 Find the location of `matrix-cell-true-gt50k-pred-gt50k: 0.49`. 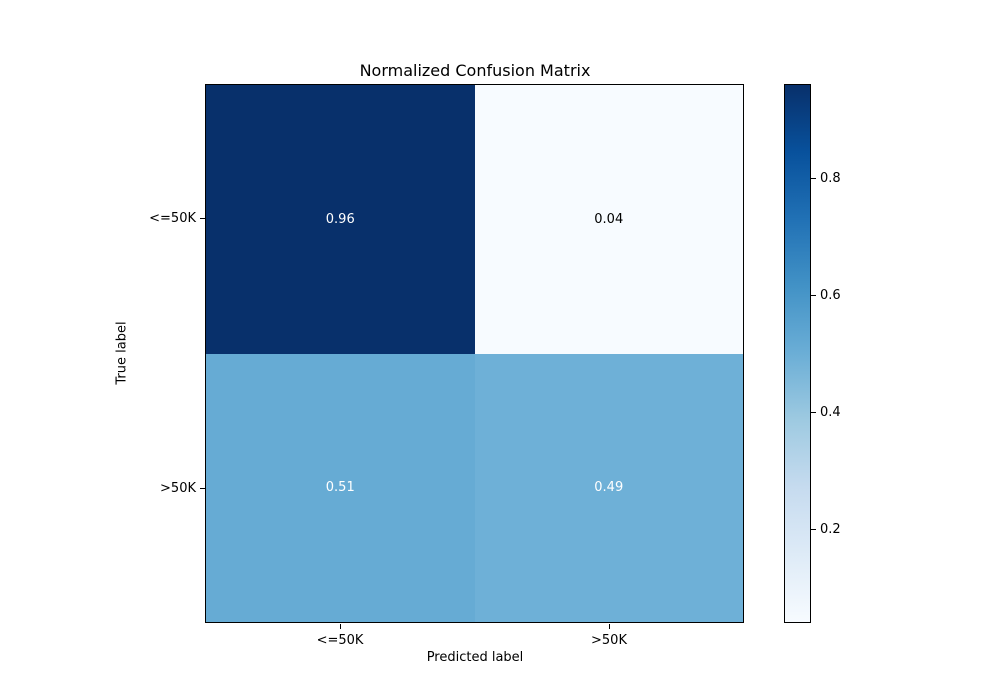

matrix-cell-true-gt50k-pred-gt50k: 0.49 is located at coordinates (608, 487).